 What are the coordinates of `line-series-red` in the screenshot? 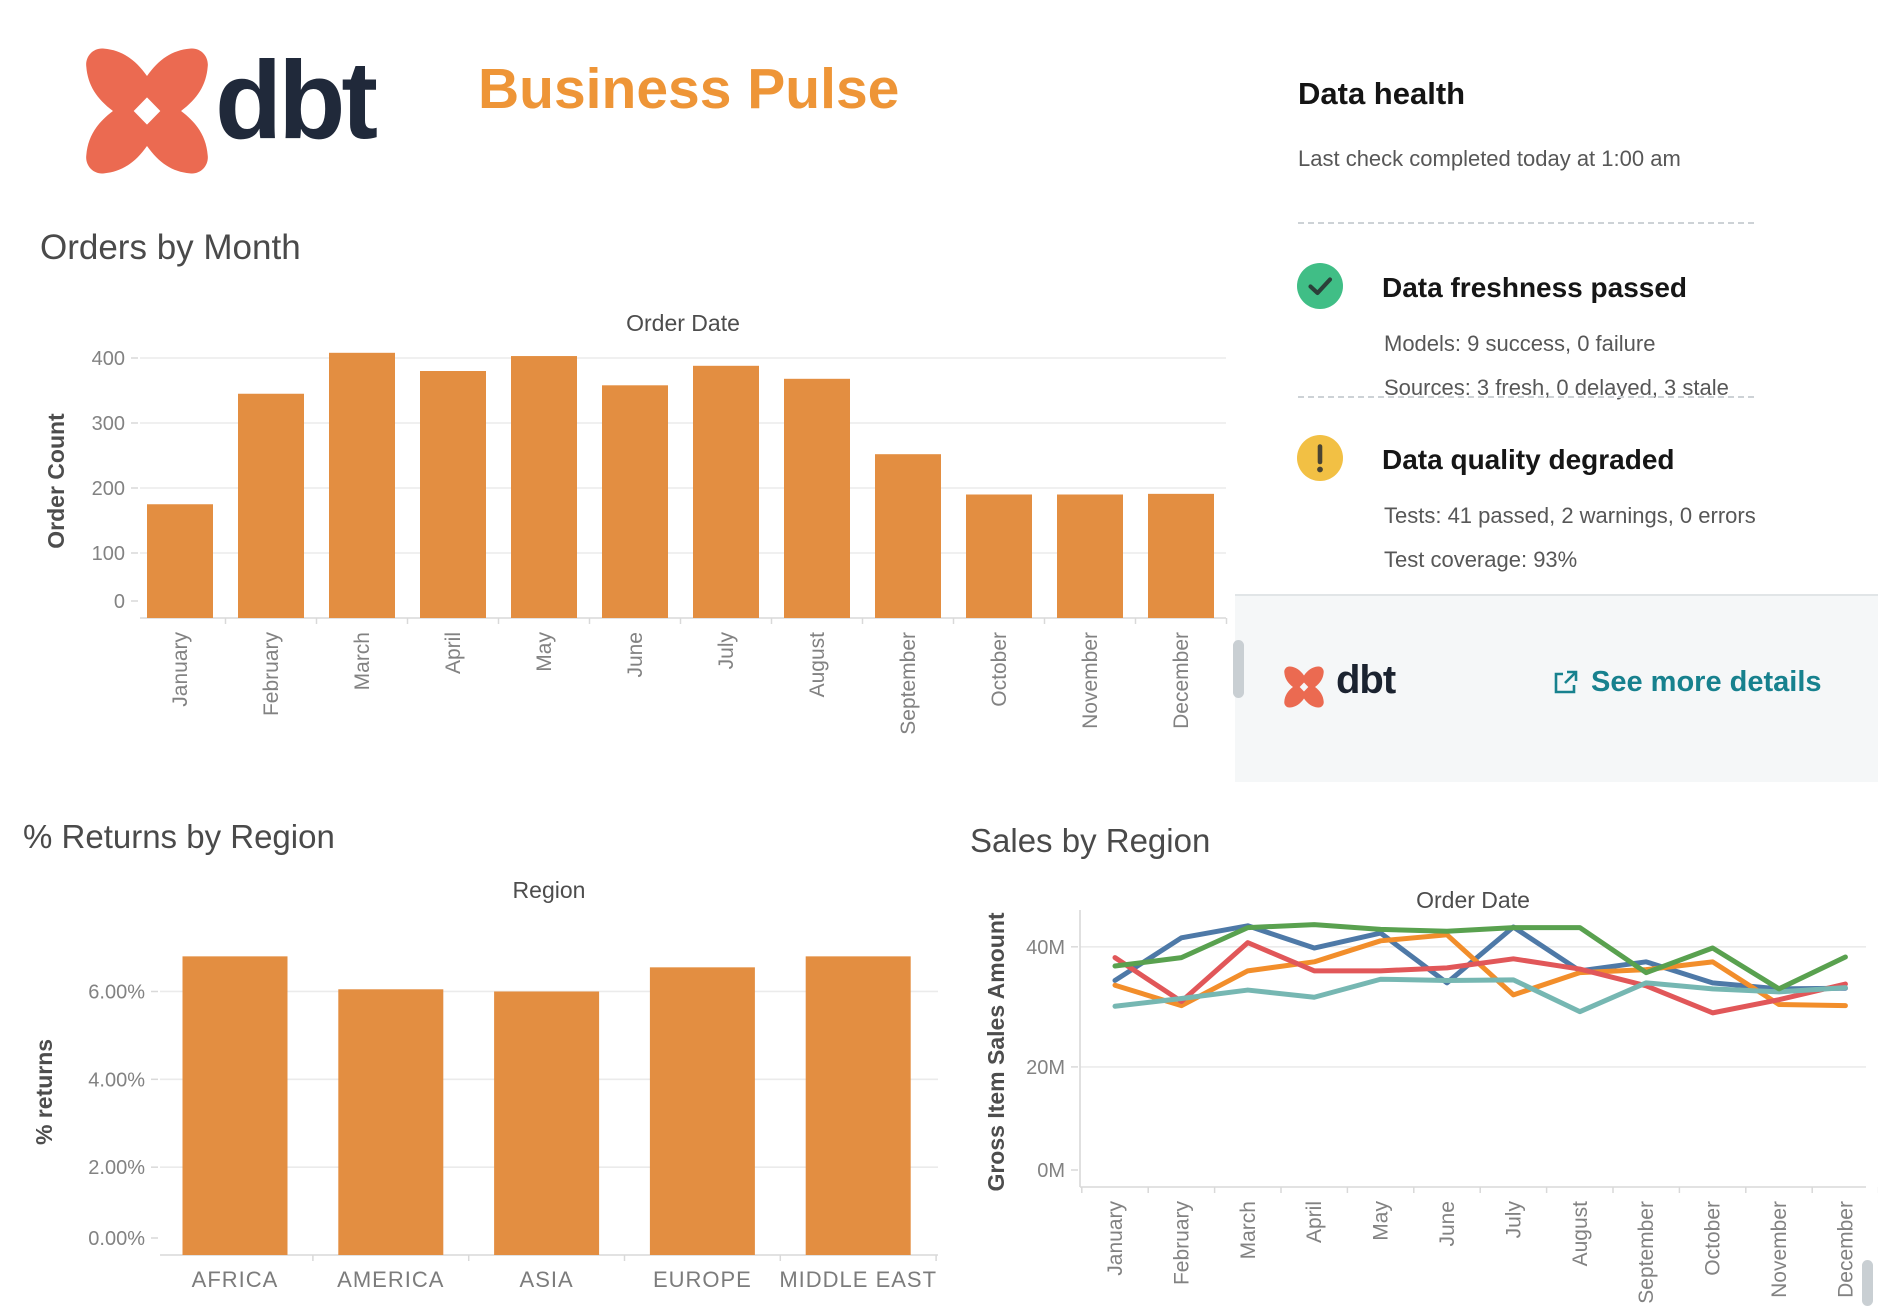 It's located at (1480, 978).